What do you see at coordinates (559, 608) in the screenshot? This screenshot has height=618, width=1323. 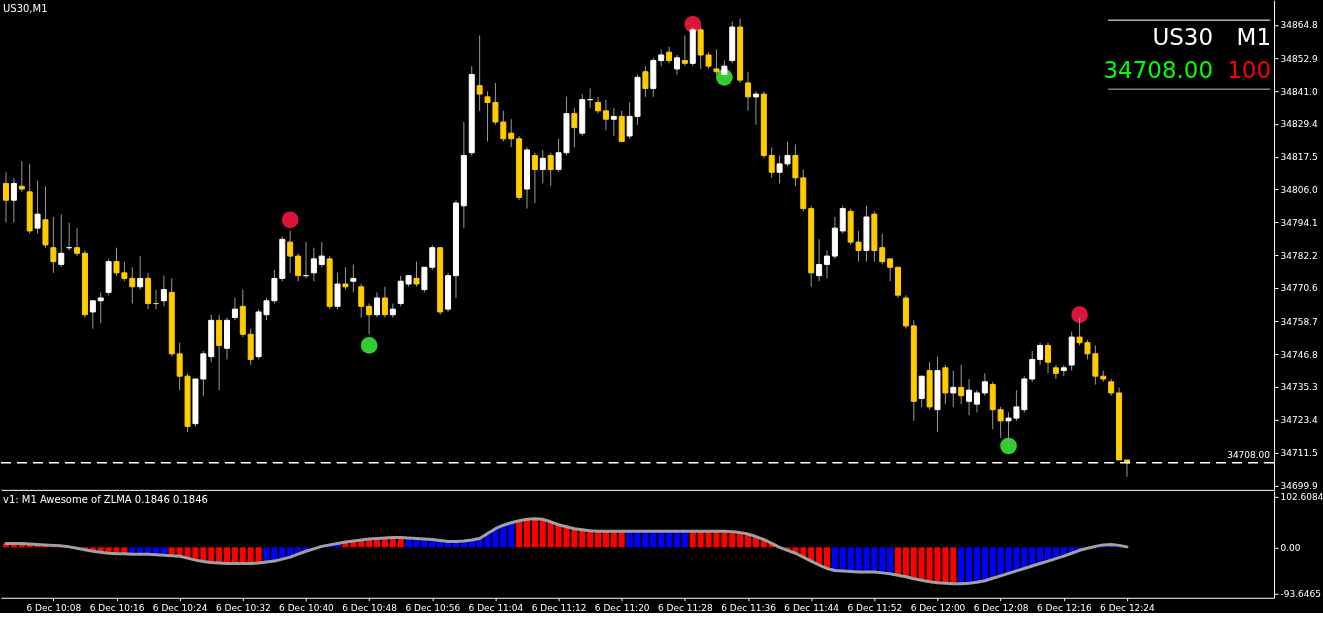 I see `x-tick-label: 6 Dec 11:12` at bounding box center [559, 608].